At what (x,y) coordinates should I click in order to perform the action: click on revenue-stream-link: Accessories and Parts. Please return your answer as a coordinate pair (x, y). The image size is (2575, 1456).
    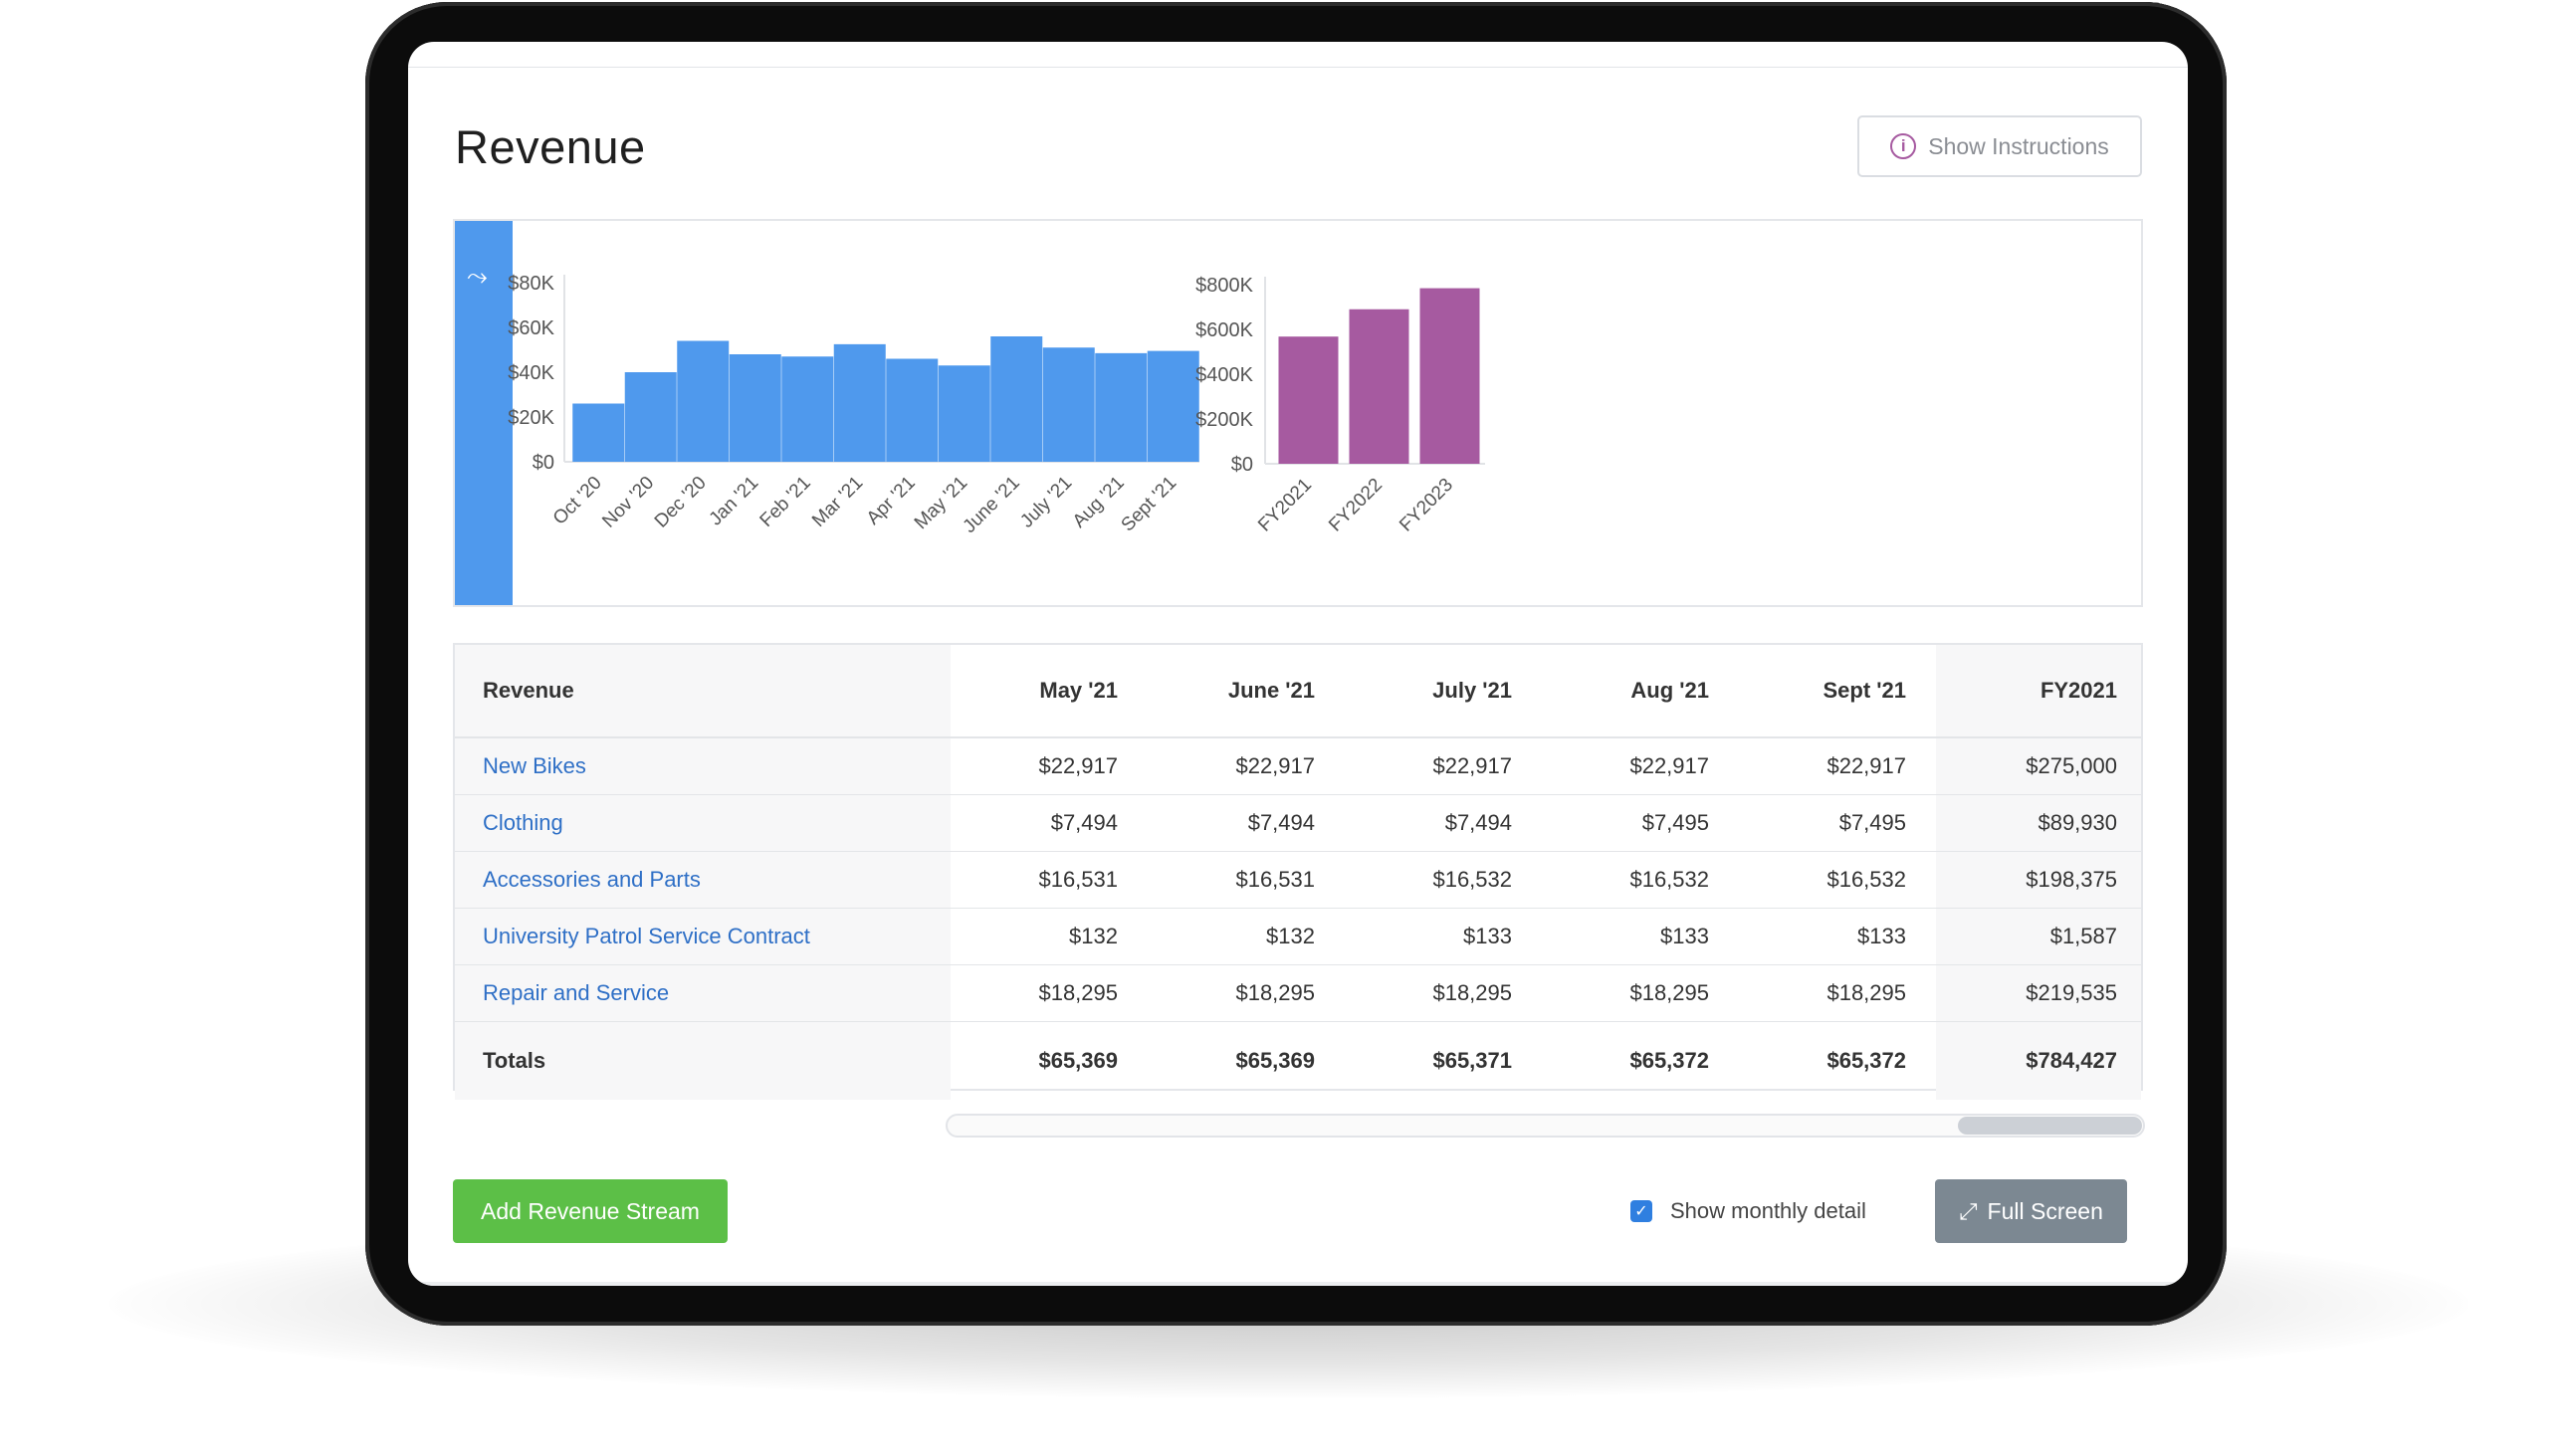
    Looking at the image, I should click on (703, 880).